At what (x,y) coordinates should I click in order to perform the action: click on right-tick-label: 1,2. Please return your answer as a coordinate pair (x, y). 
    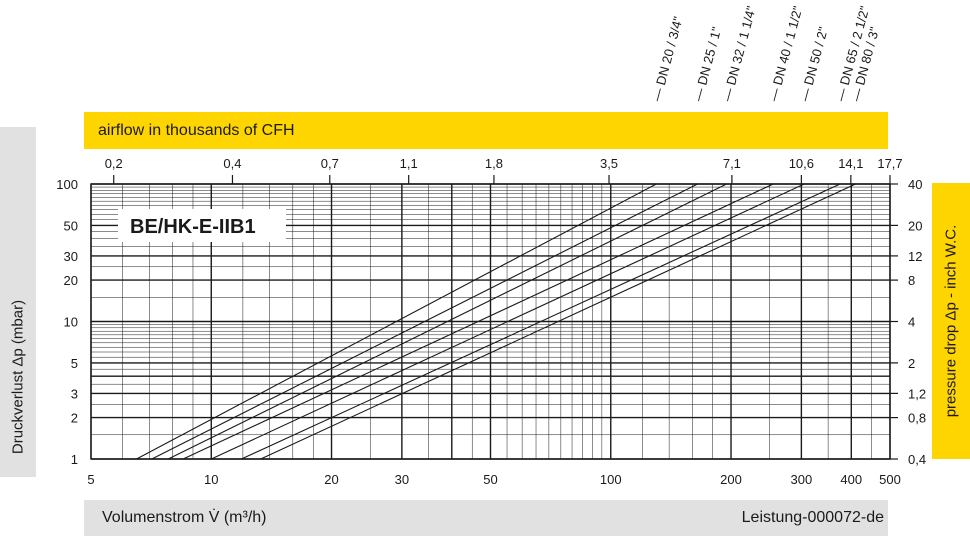
    Looking at the image, I should click on (917, 393).